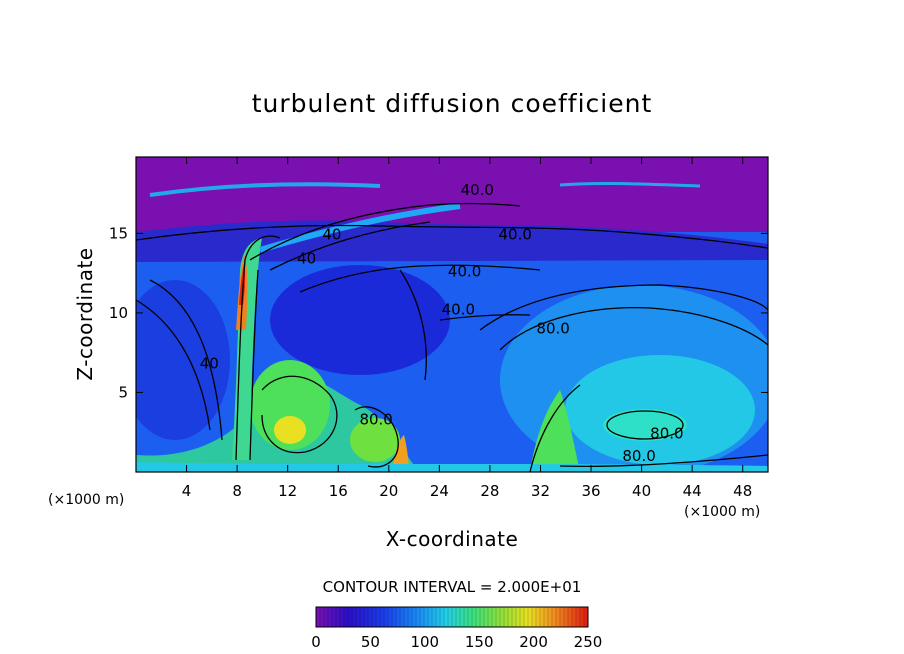  I want to click on right-eddy-core, so click(660, 410).